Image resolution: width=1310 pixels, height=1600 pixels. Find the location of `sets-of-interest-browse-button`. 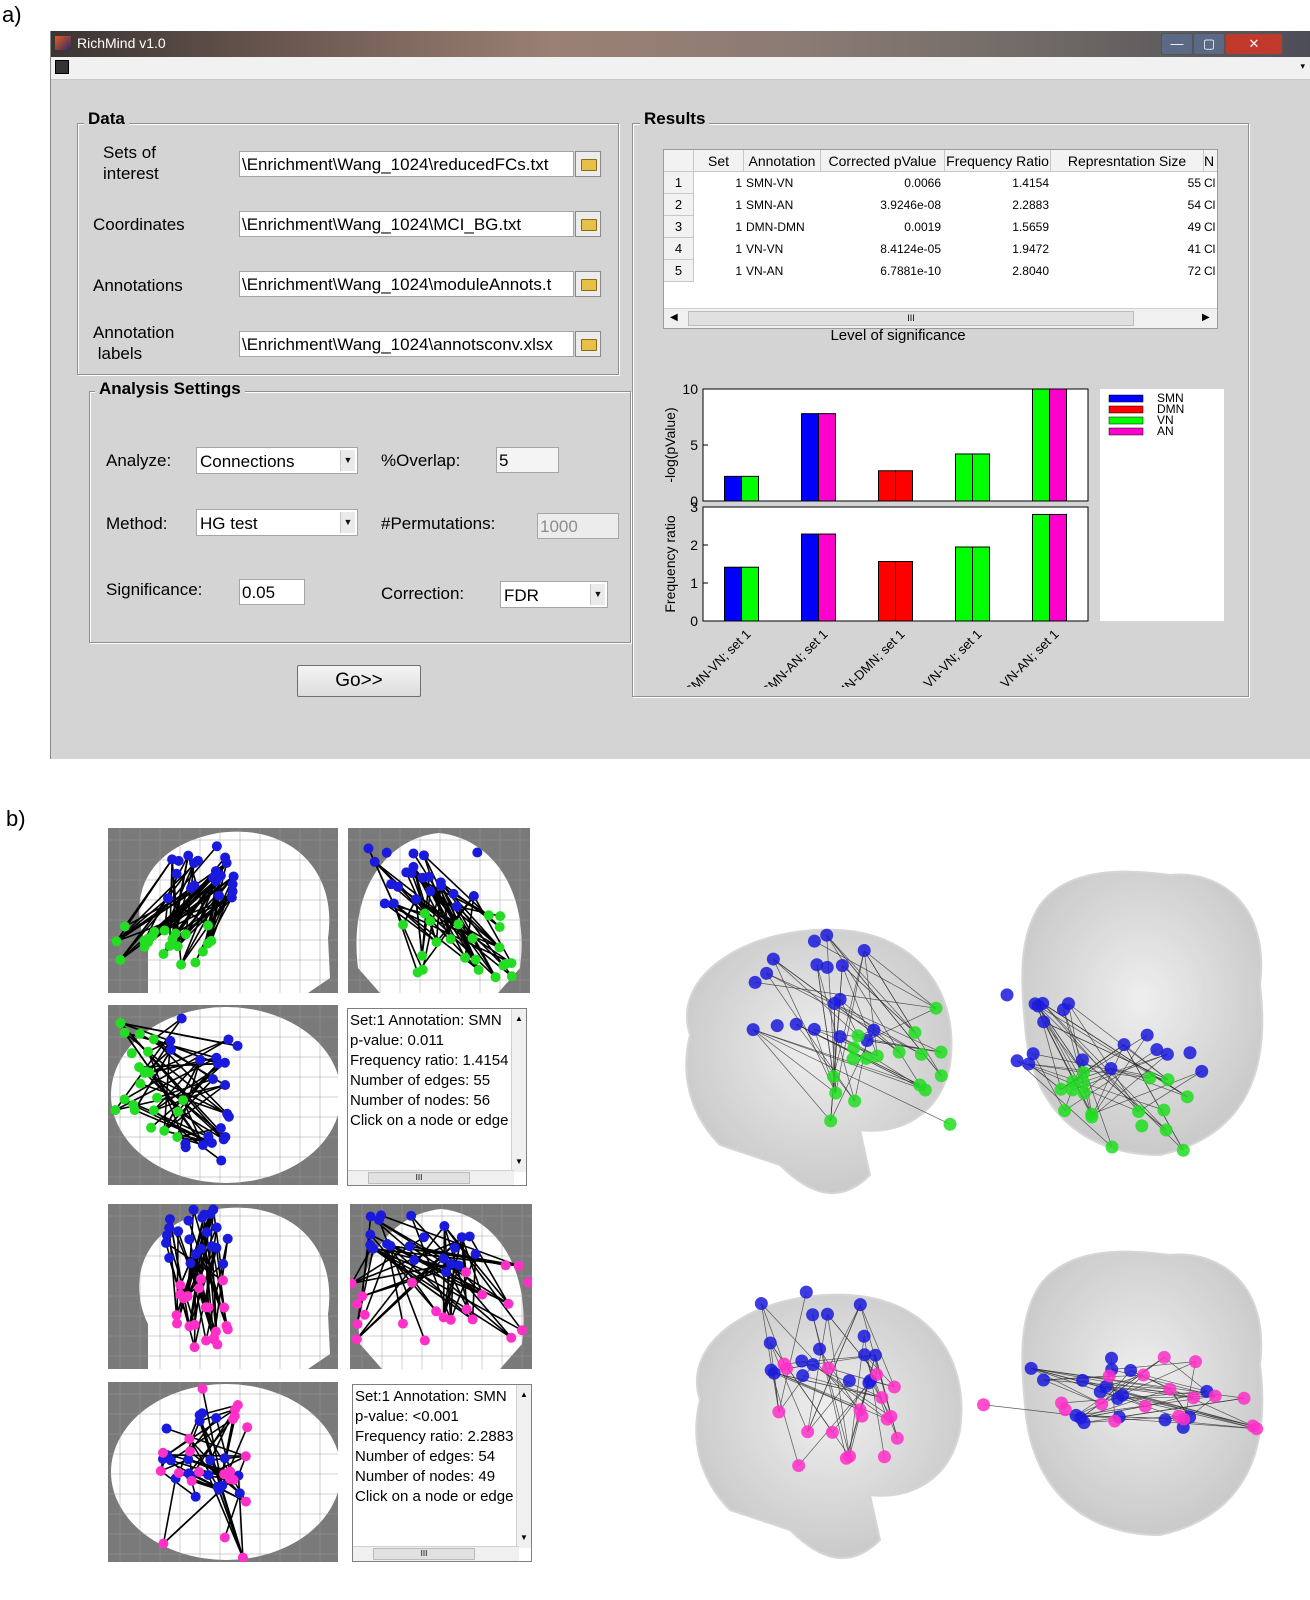

sets-of-interest-browse-button is located at coordinates (588, 164).